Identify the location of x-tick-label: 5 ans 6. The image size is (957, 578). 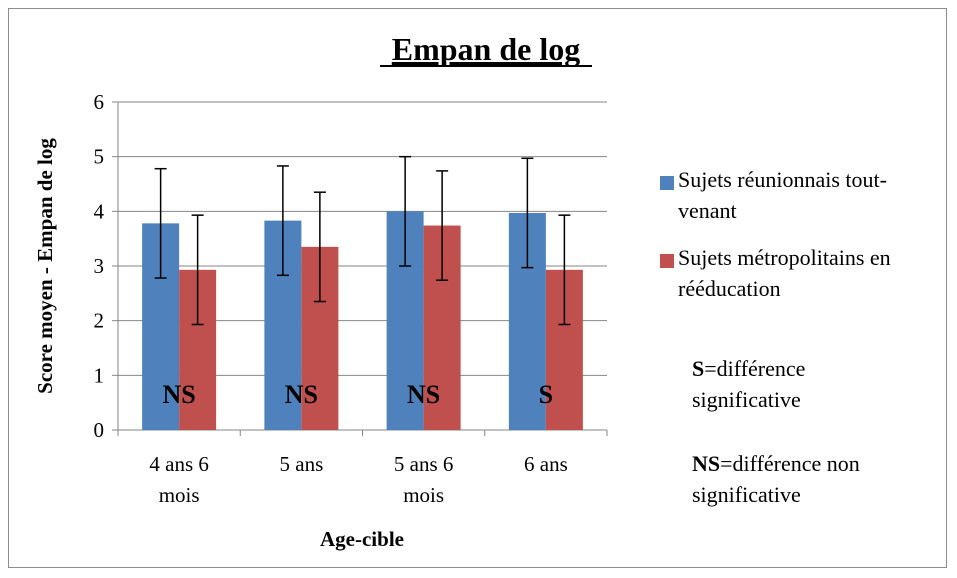
(424, 464).